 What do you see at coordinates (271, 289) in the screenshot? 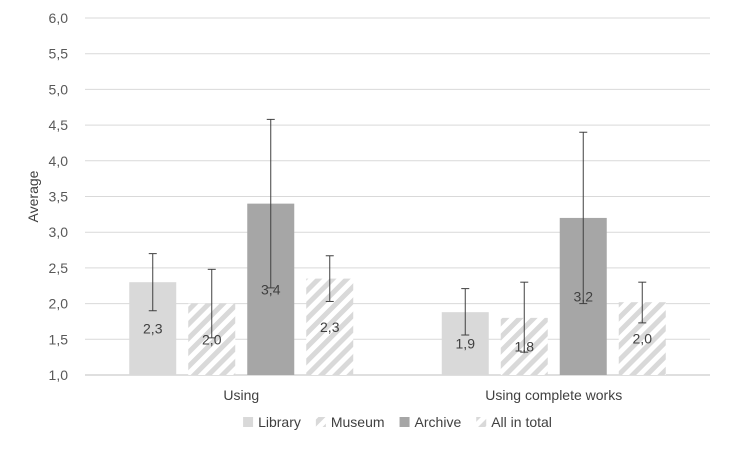
I see `data-label: 3,4` at bounding box center [271, 289].